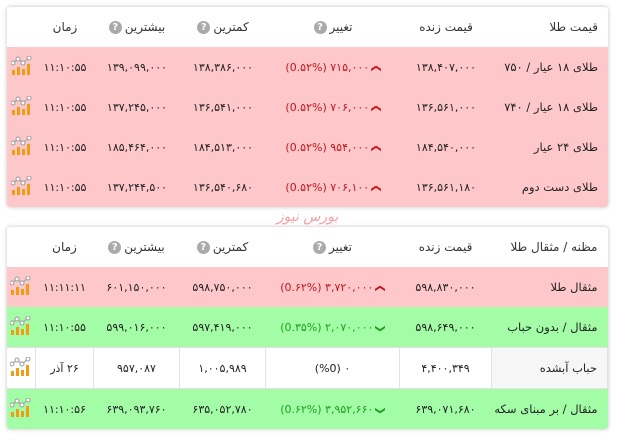 This screenshot has width=640, height=442. Describe the element at coordinates (222, 408) in the screenshot. I see `cell-low: ۶۳۵,۰۵۲,۷۸۰` at that location.